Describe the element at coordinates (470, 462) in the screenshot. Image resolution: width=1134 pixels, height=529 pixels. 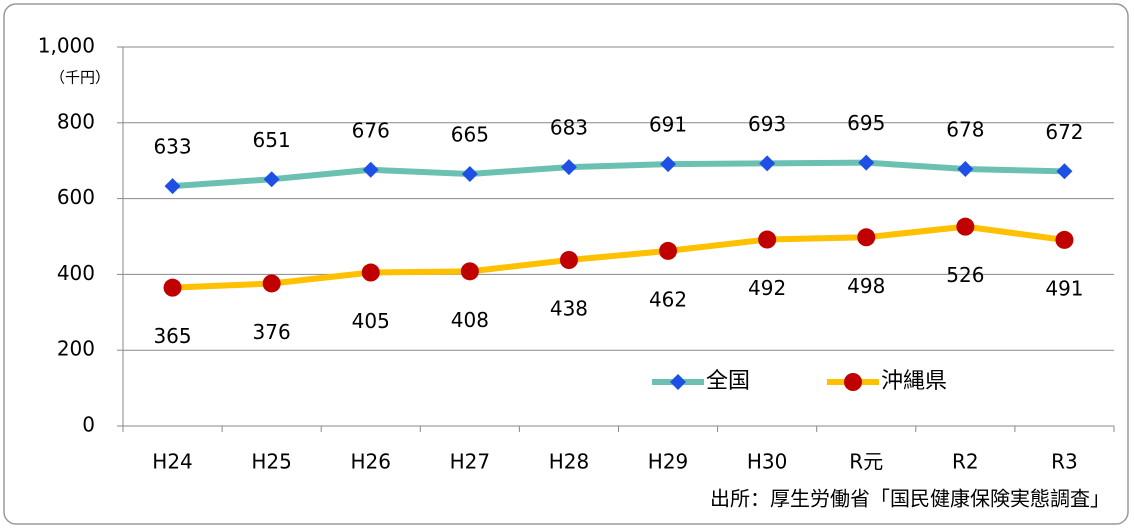
I see `x-tick-label: H27` at that location.